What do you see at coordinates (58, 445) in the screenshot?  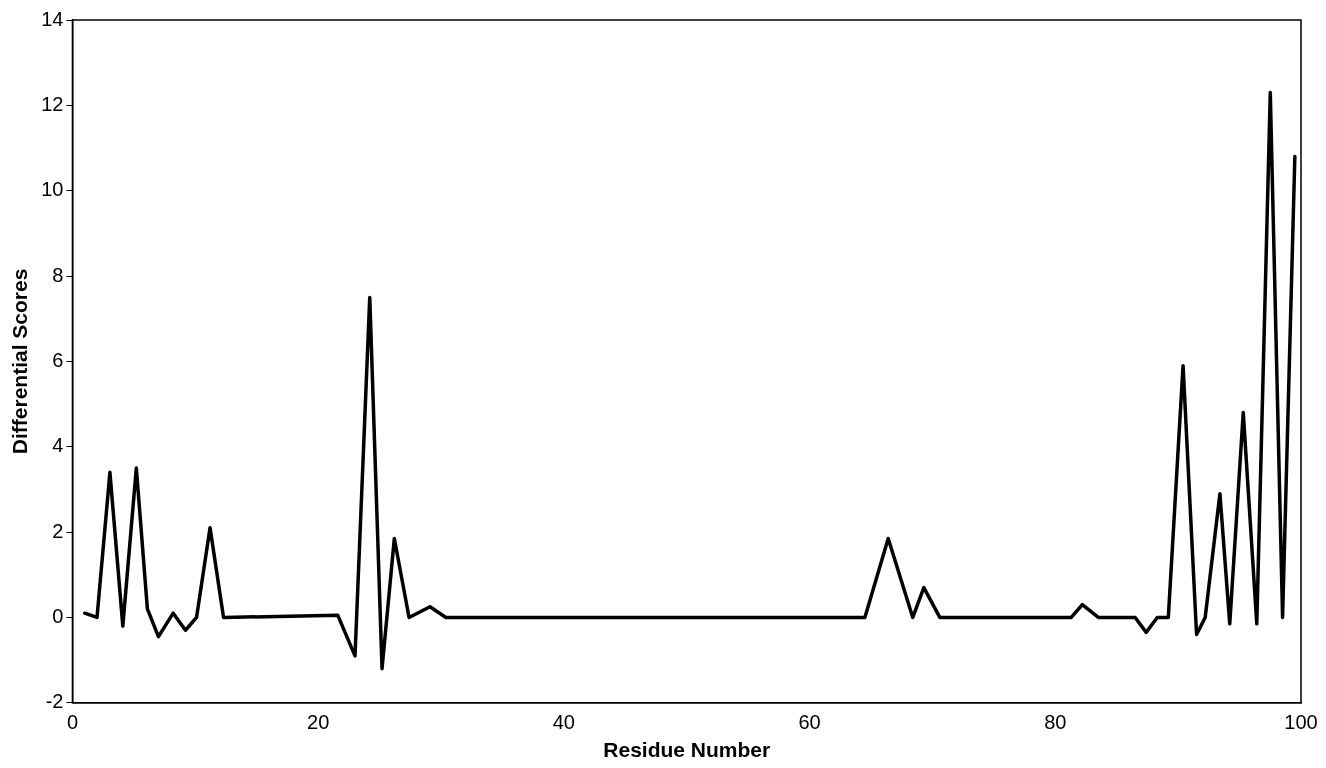 I see `y-tick-label: 4` at bounding box center [58, 445].